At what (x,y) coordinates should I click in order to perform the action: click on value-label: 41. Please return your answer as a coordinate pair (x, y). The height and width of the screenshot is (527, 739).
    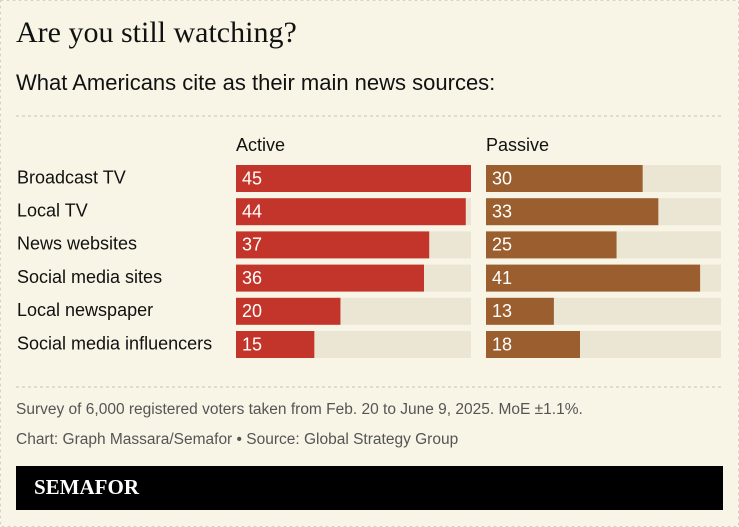
    Looking at the image, I should click on (502, 278).